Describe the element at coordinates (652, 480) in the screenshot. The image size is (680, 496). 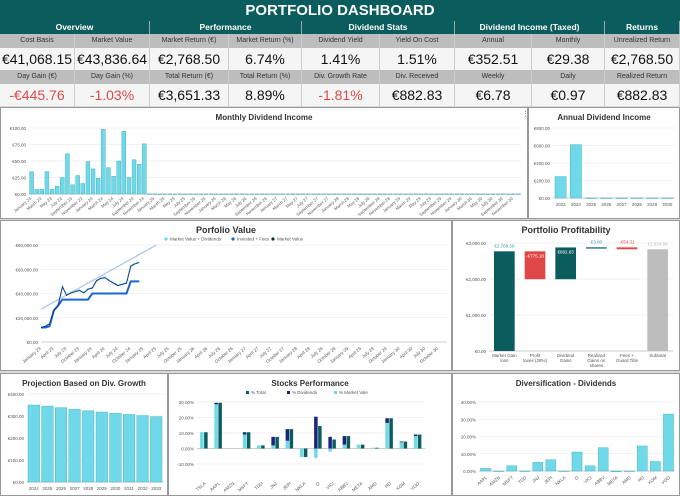
I see `x-tick-label: XOM` at that location.